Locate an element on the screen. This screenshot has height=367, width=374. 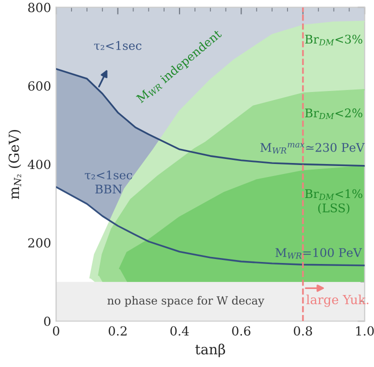
y-tick-label: 200 is located at coordinates (39, 243).